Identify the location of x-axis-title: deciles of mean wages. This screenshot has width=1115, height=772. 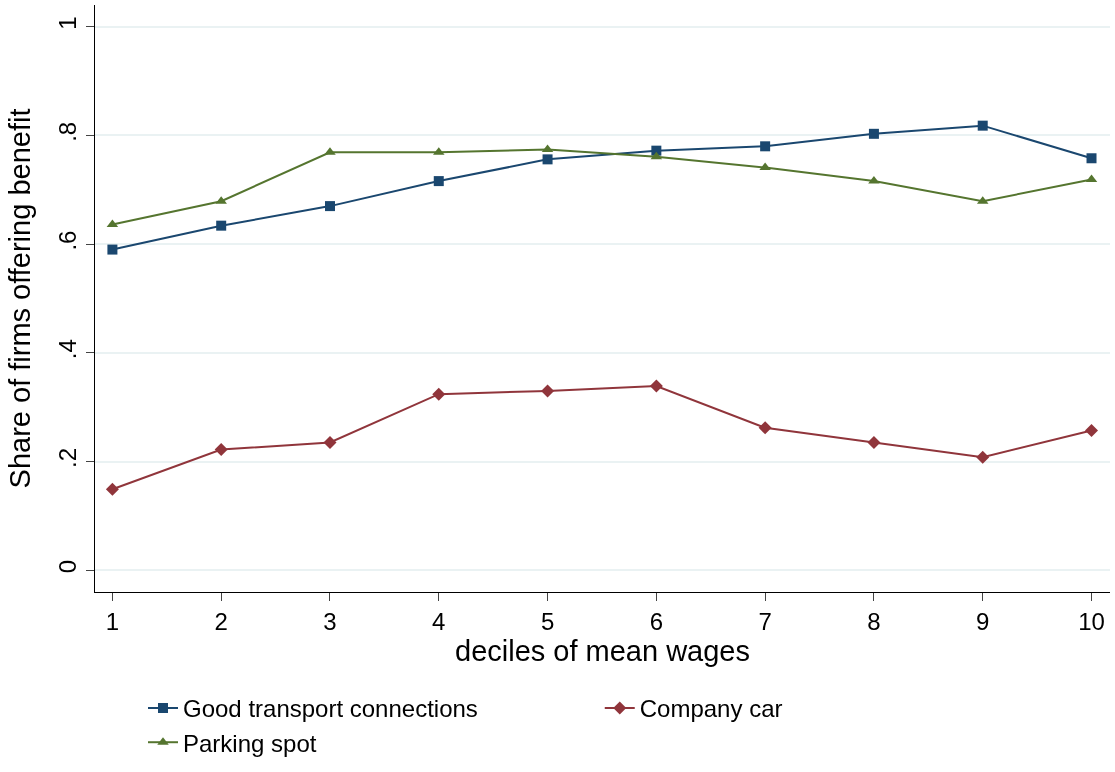
(602, 650).